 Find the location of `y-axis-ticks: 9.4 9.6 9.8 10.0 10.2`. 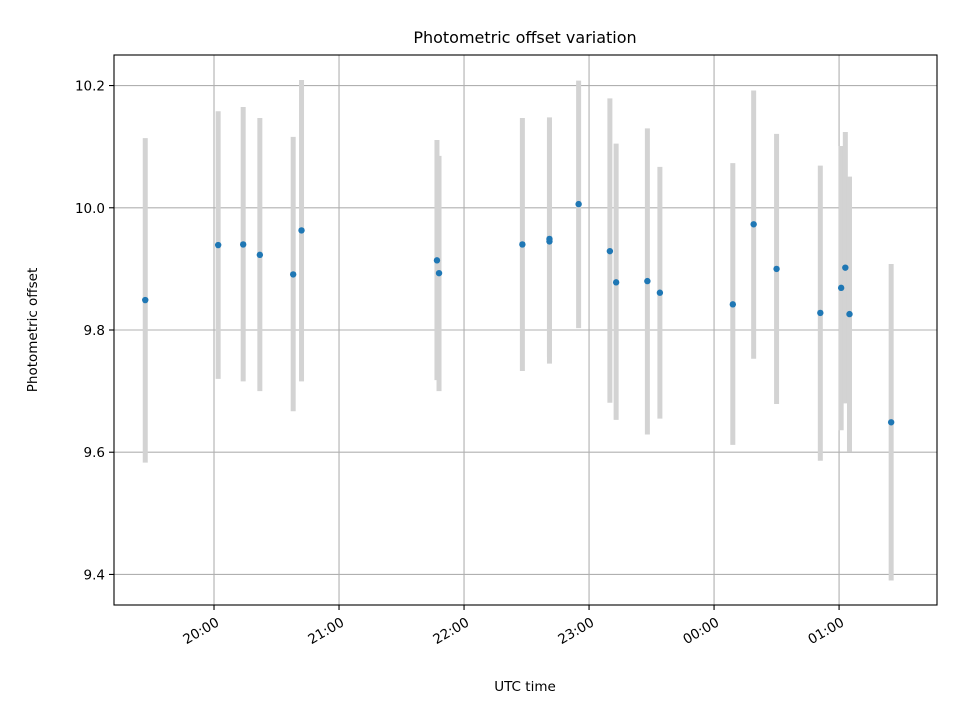

y-axis-ticks: 9.4 9.6 9.8 10.0 10.2 is located at coordinates (94, 331).